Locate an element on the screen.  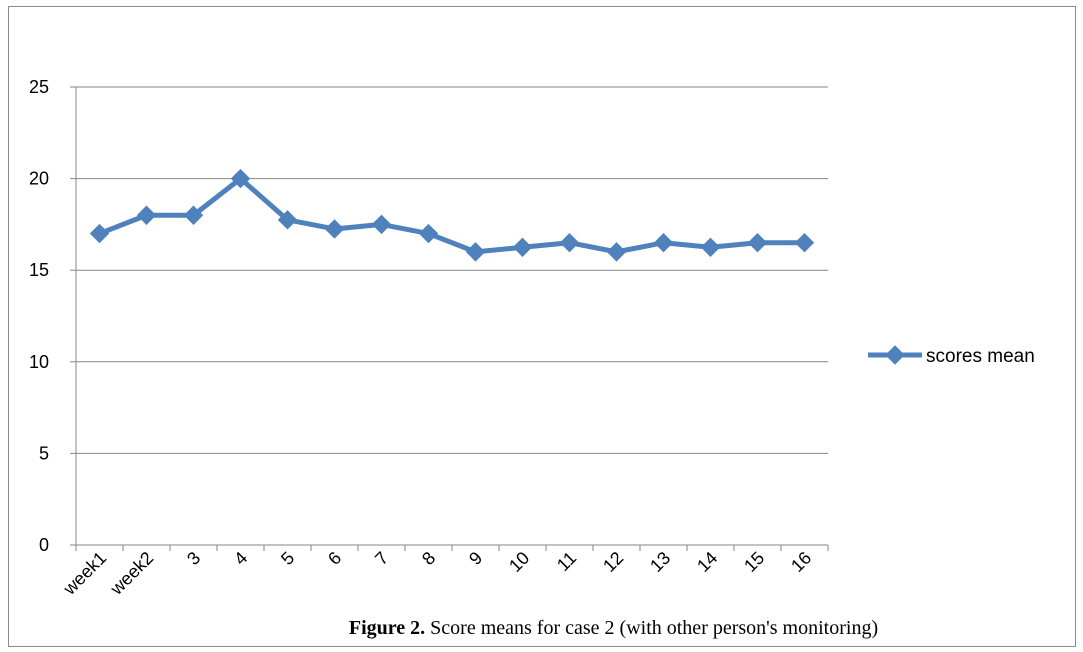
series-line is located at coordinates (451, 215).